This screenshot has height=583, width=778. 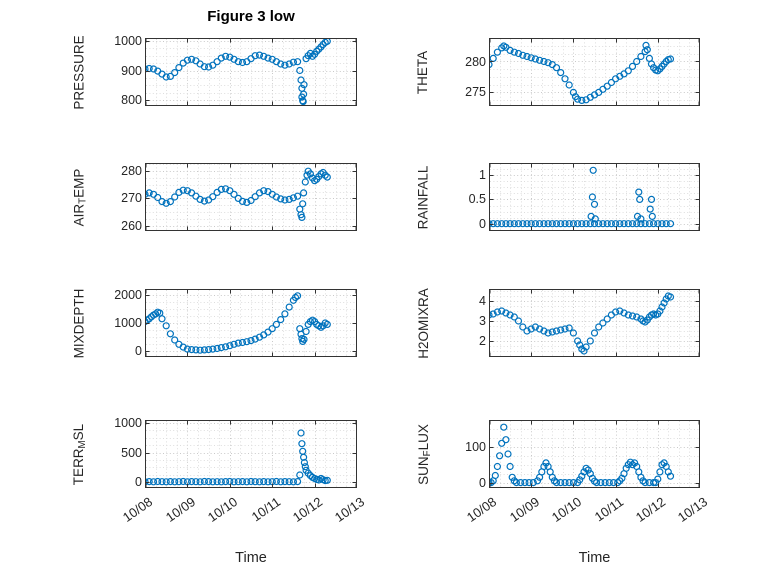 What do you see at coordinates (482, 320) in the screenshot?
I see `y-tick-label: 3` at bounding box center [482, 320].